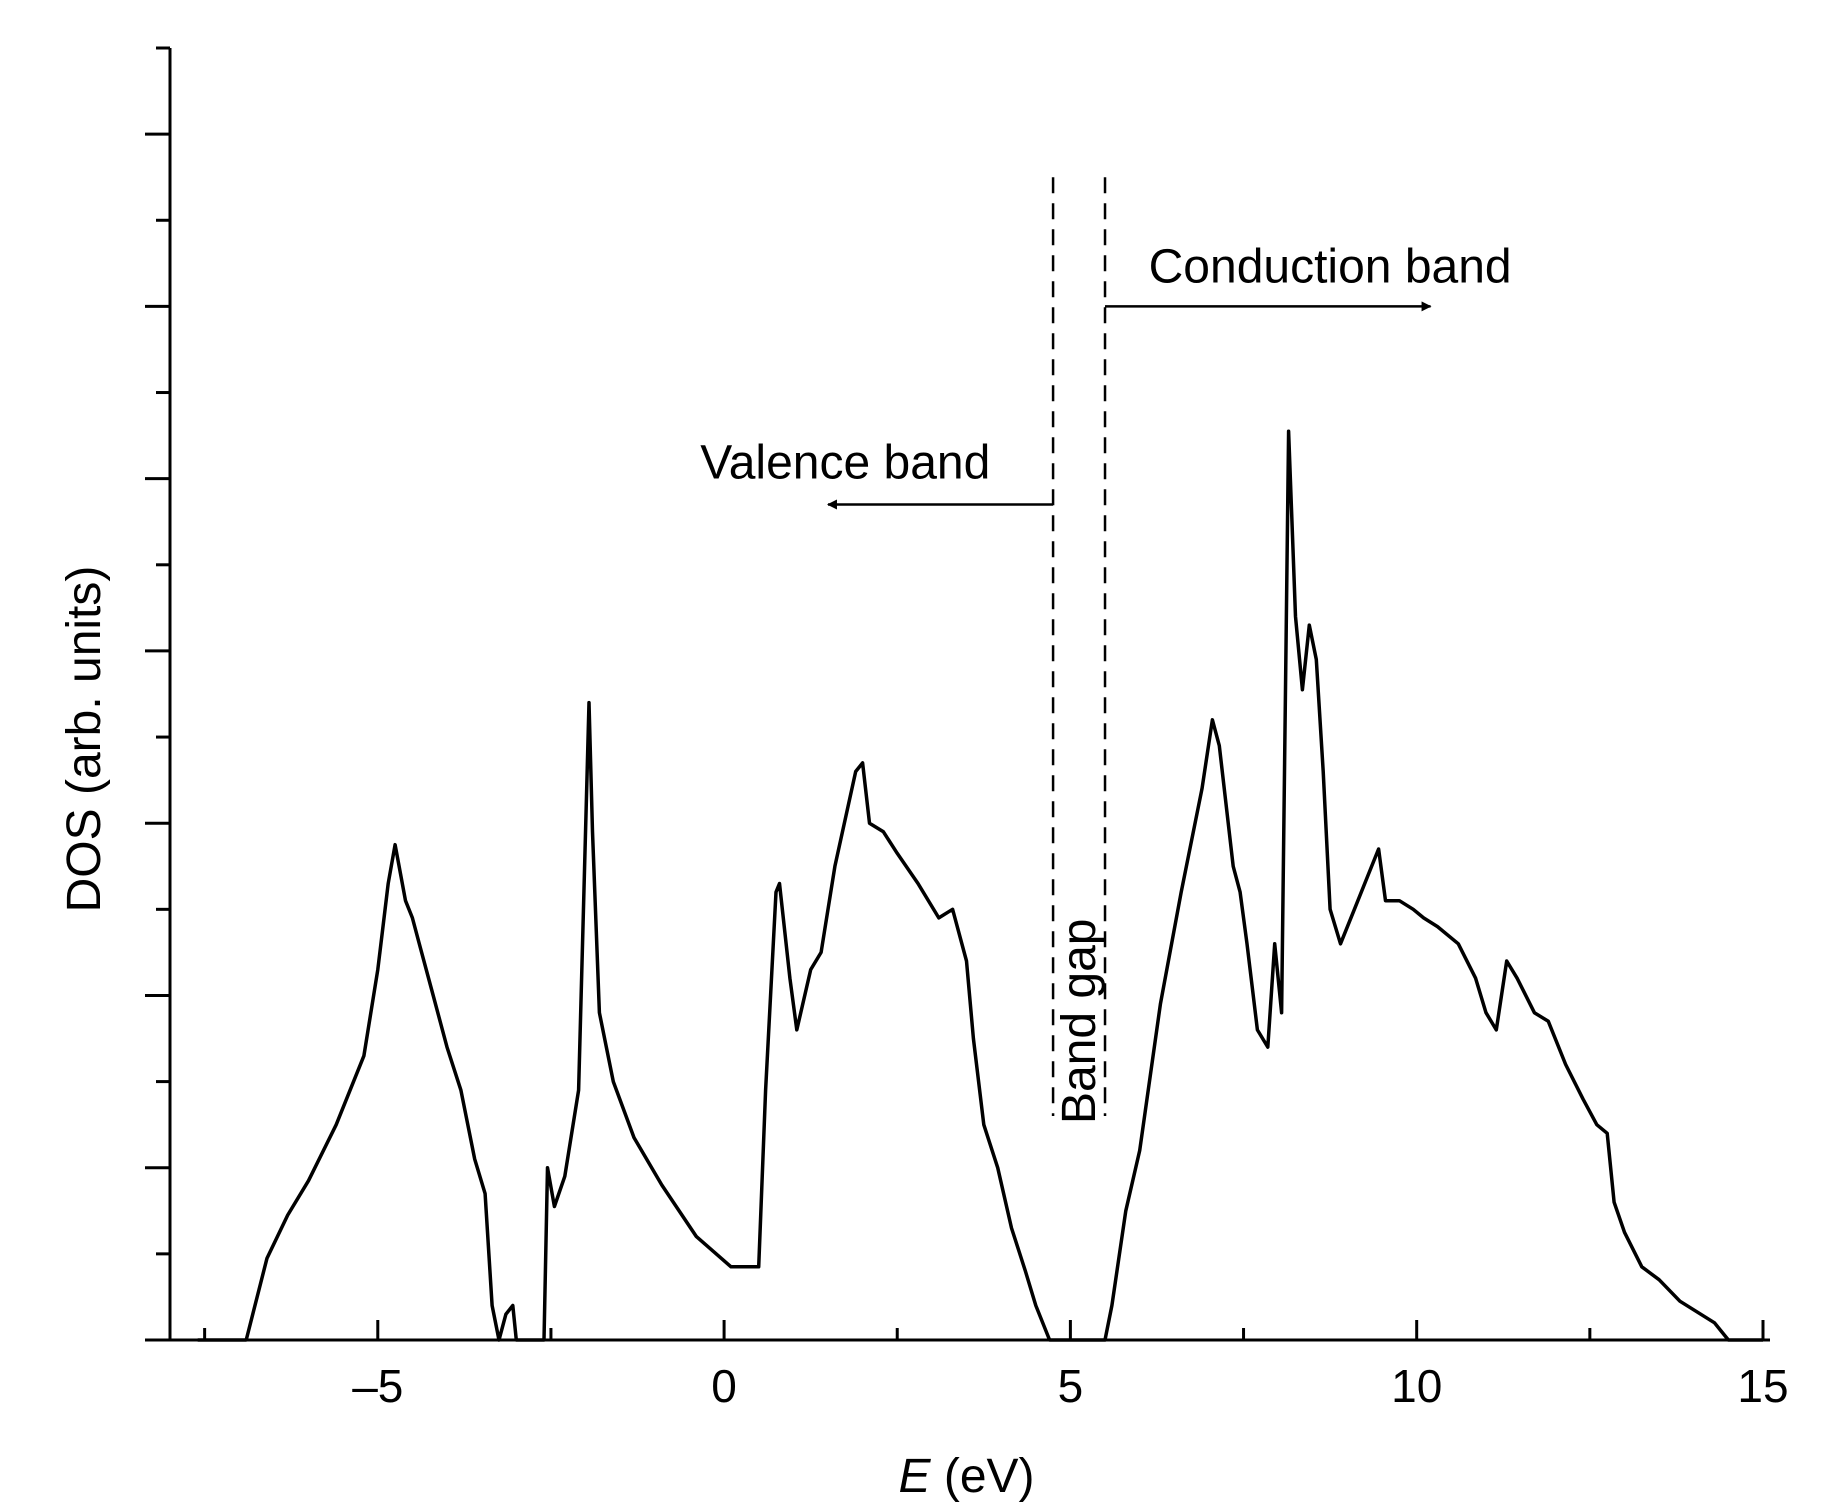 This screenshot has width=1844, height=1508. Describe the element at coordinates (1071, 1386) in the screenshot. I see `x-tick-label: 5` at that location.